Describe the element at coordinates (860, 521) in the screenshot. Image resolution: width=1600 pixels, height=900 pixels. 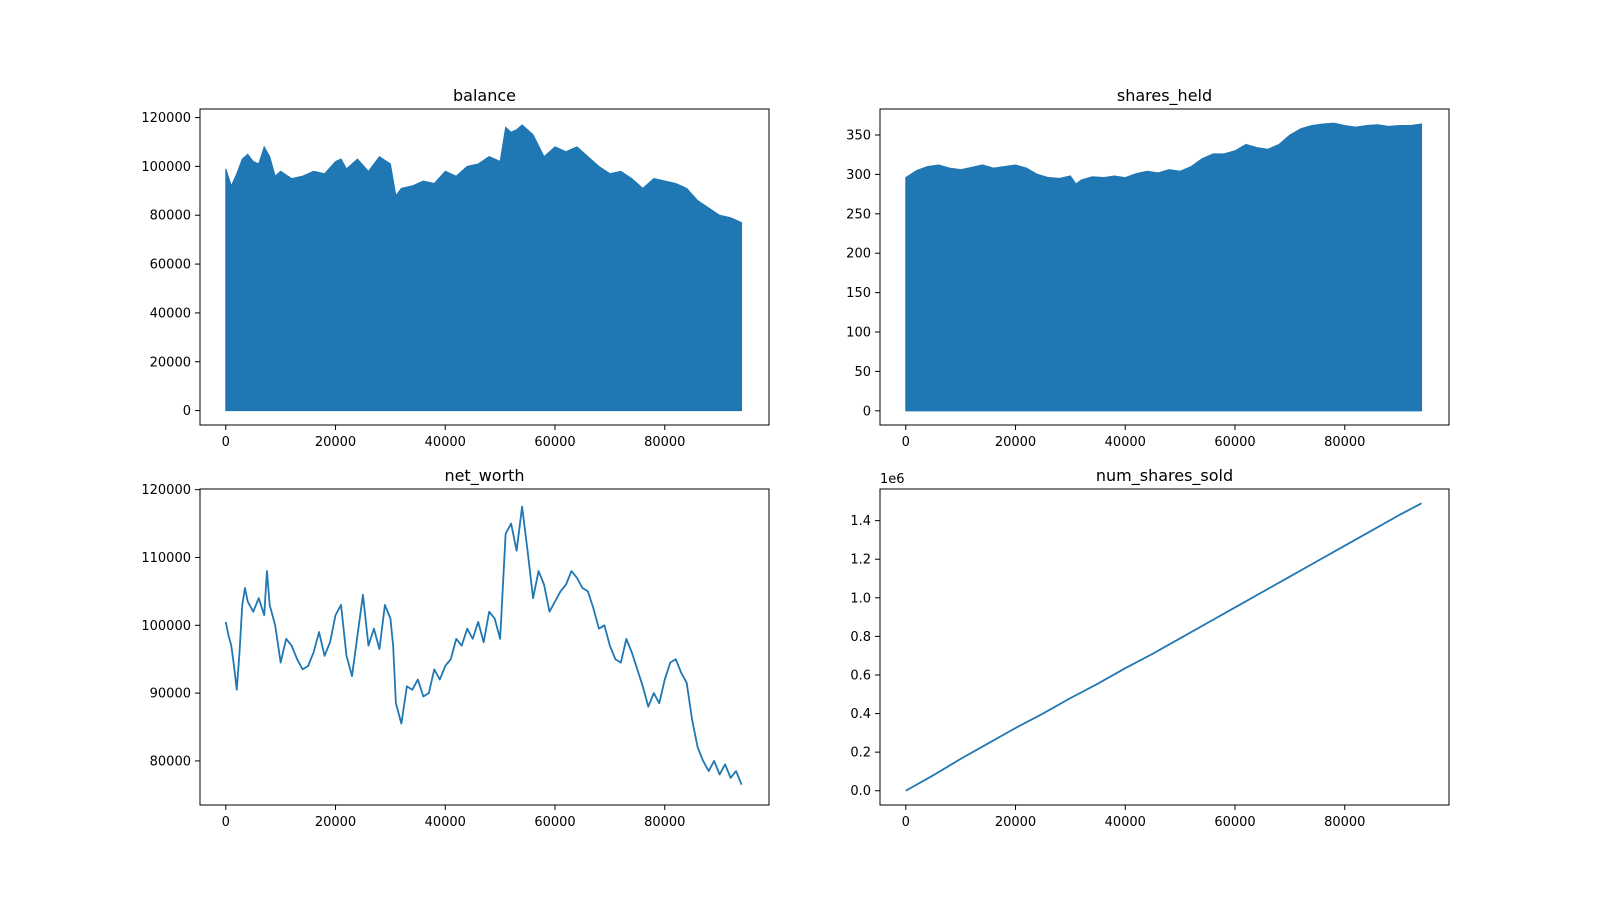
I see `num-shares-sold-y-tick-label: 1.4` at that location.